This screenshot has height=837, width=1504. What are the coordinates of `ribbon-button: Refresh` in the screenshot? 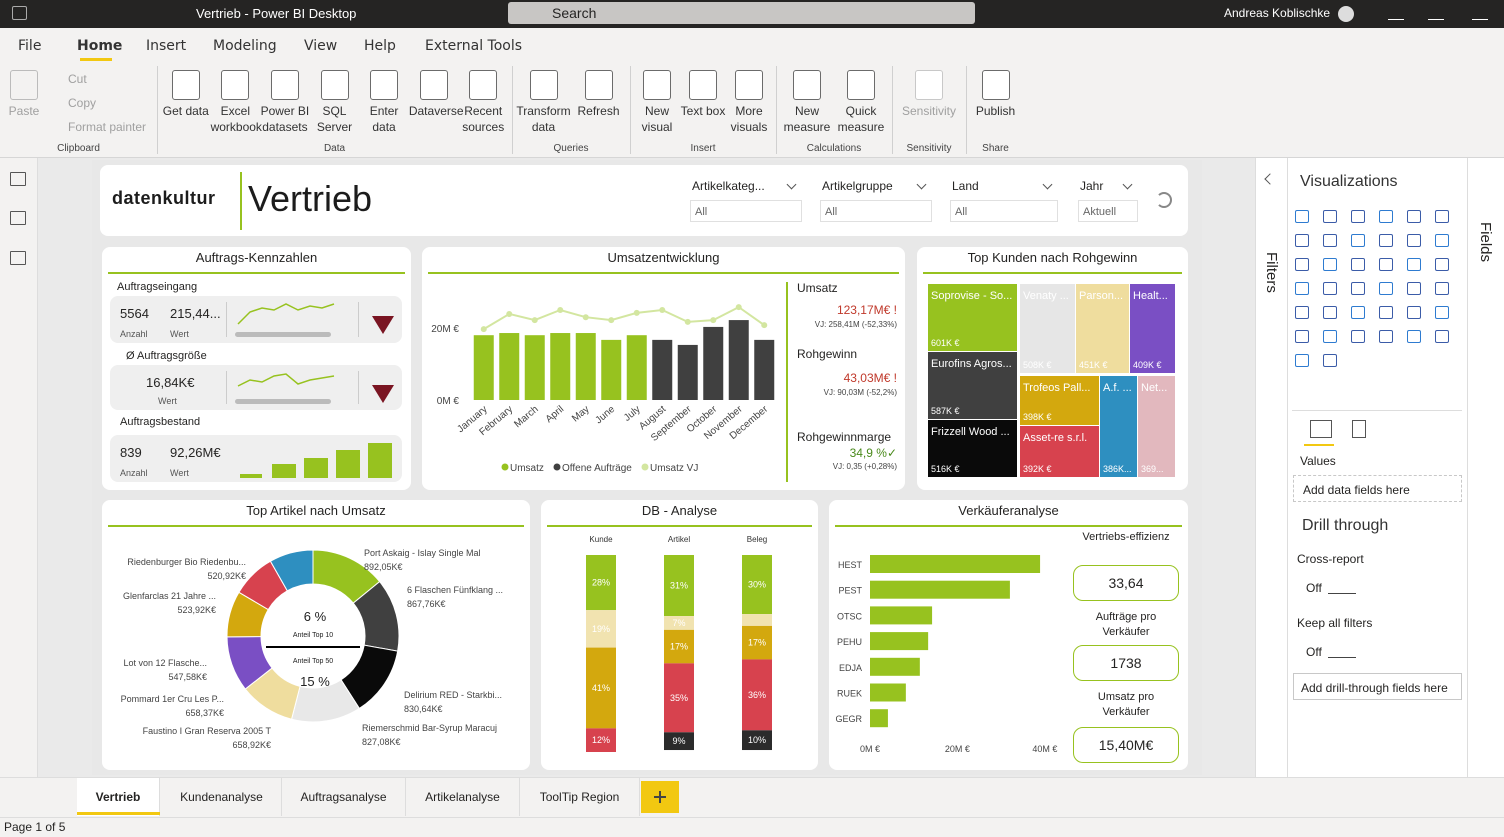 It's located at (598, 111).